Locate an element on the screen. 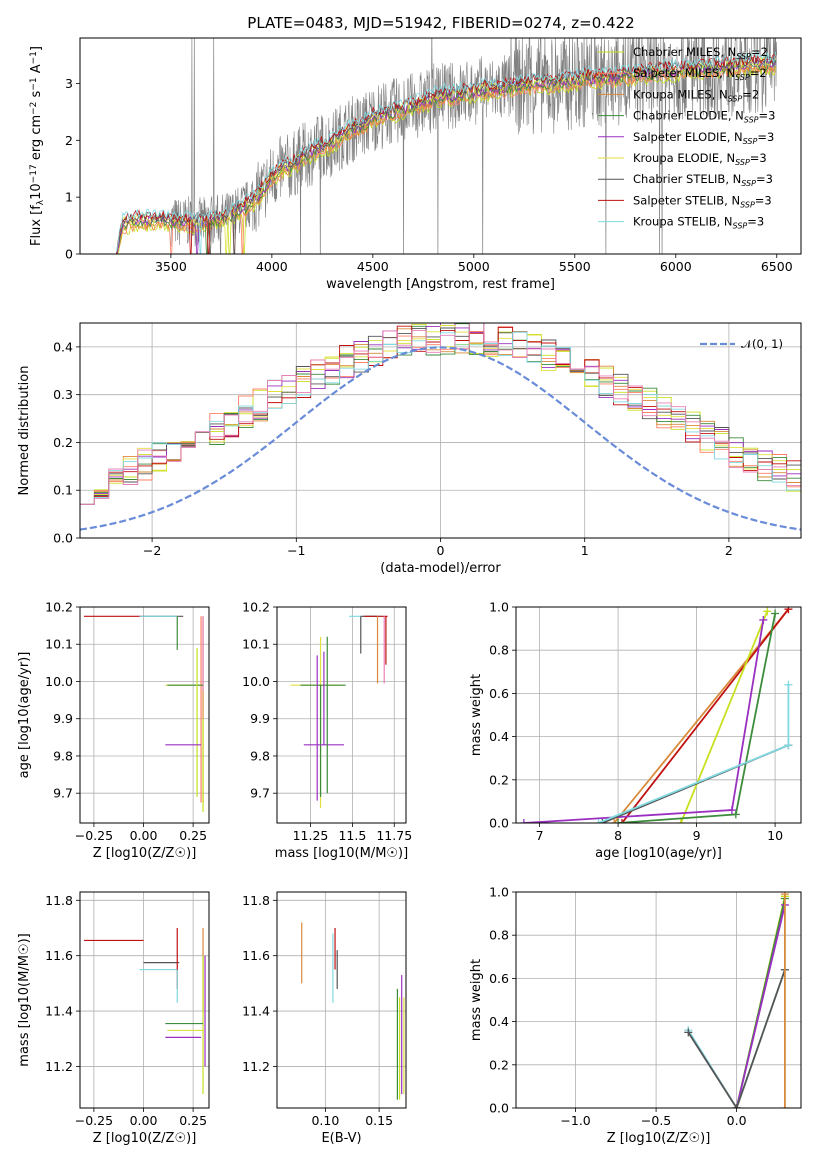 The image size is (819, 1170). y-tick-label: 0 is located at coordinates (69, 254).